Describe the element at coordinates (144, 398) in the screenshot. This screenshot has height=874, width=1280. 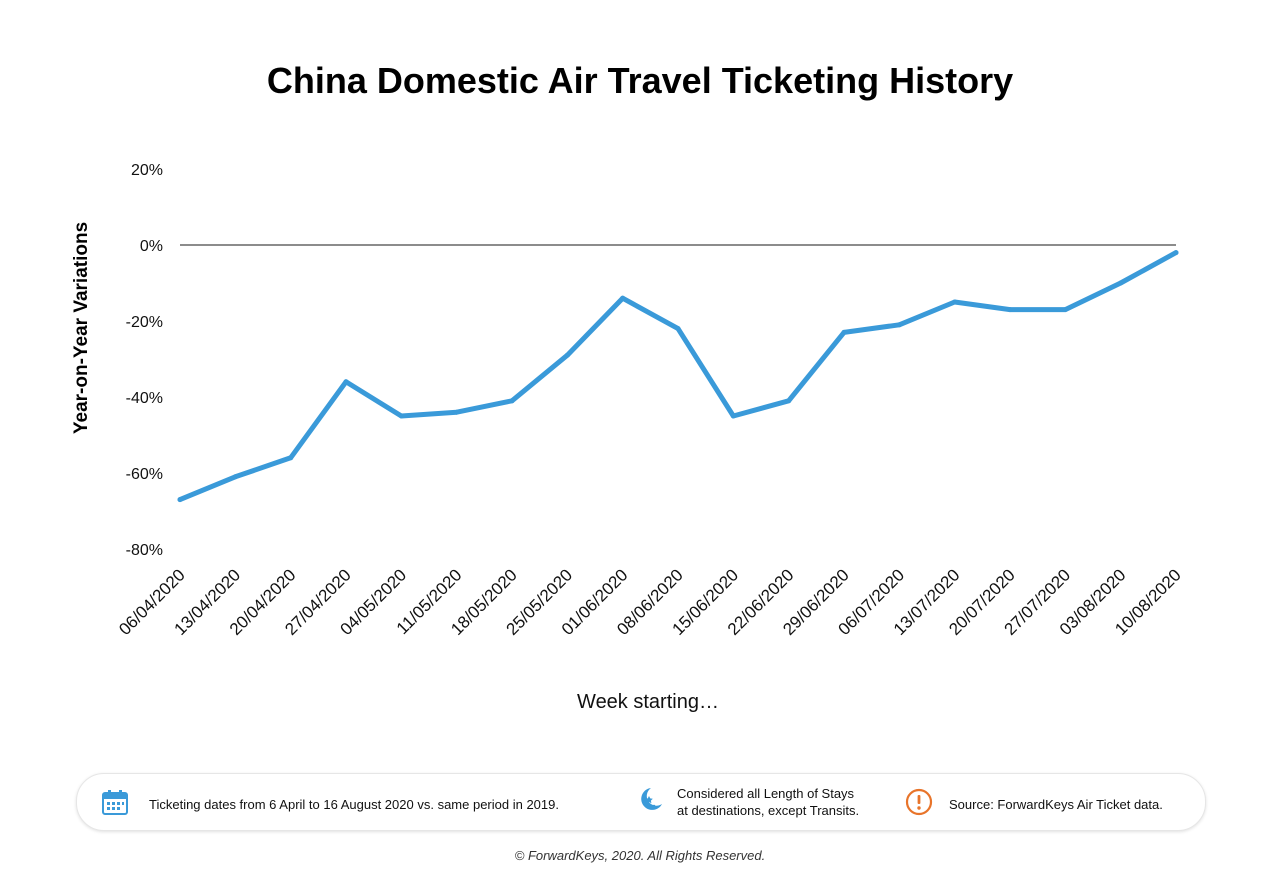
I see `y-tick-label: -40%` at that location.